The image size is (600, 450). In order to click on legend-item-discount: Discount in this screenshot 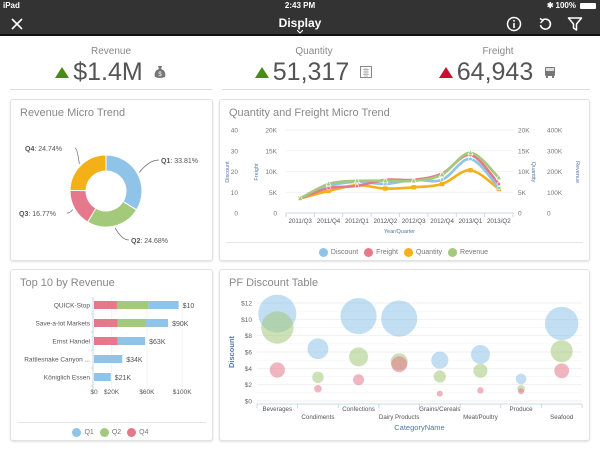, I will do `click(338, 252)`.